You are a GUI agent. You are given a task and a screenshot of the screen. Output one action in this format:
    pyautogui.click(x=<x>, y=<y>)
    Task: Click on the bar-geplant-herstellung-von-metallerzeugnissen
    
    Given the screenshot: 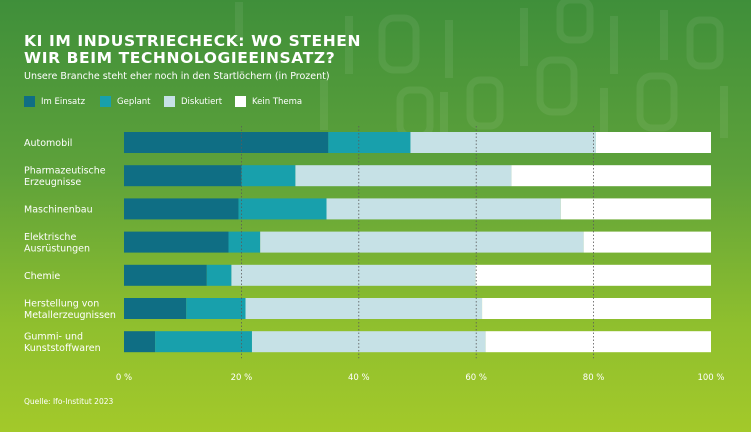 What is the action you would take?
    pyautogui.click(x=216, y=308)
    